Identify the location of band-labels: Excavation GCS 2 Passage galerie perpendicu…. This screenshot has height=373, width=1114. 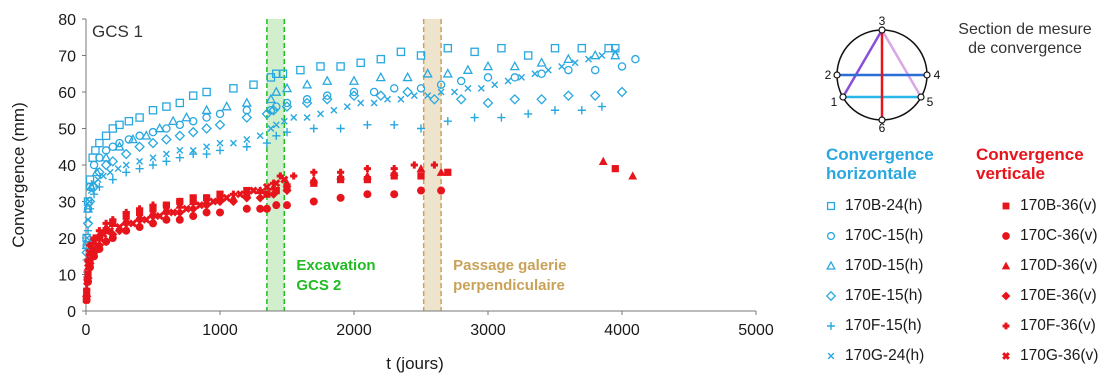
(431, 275).